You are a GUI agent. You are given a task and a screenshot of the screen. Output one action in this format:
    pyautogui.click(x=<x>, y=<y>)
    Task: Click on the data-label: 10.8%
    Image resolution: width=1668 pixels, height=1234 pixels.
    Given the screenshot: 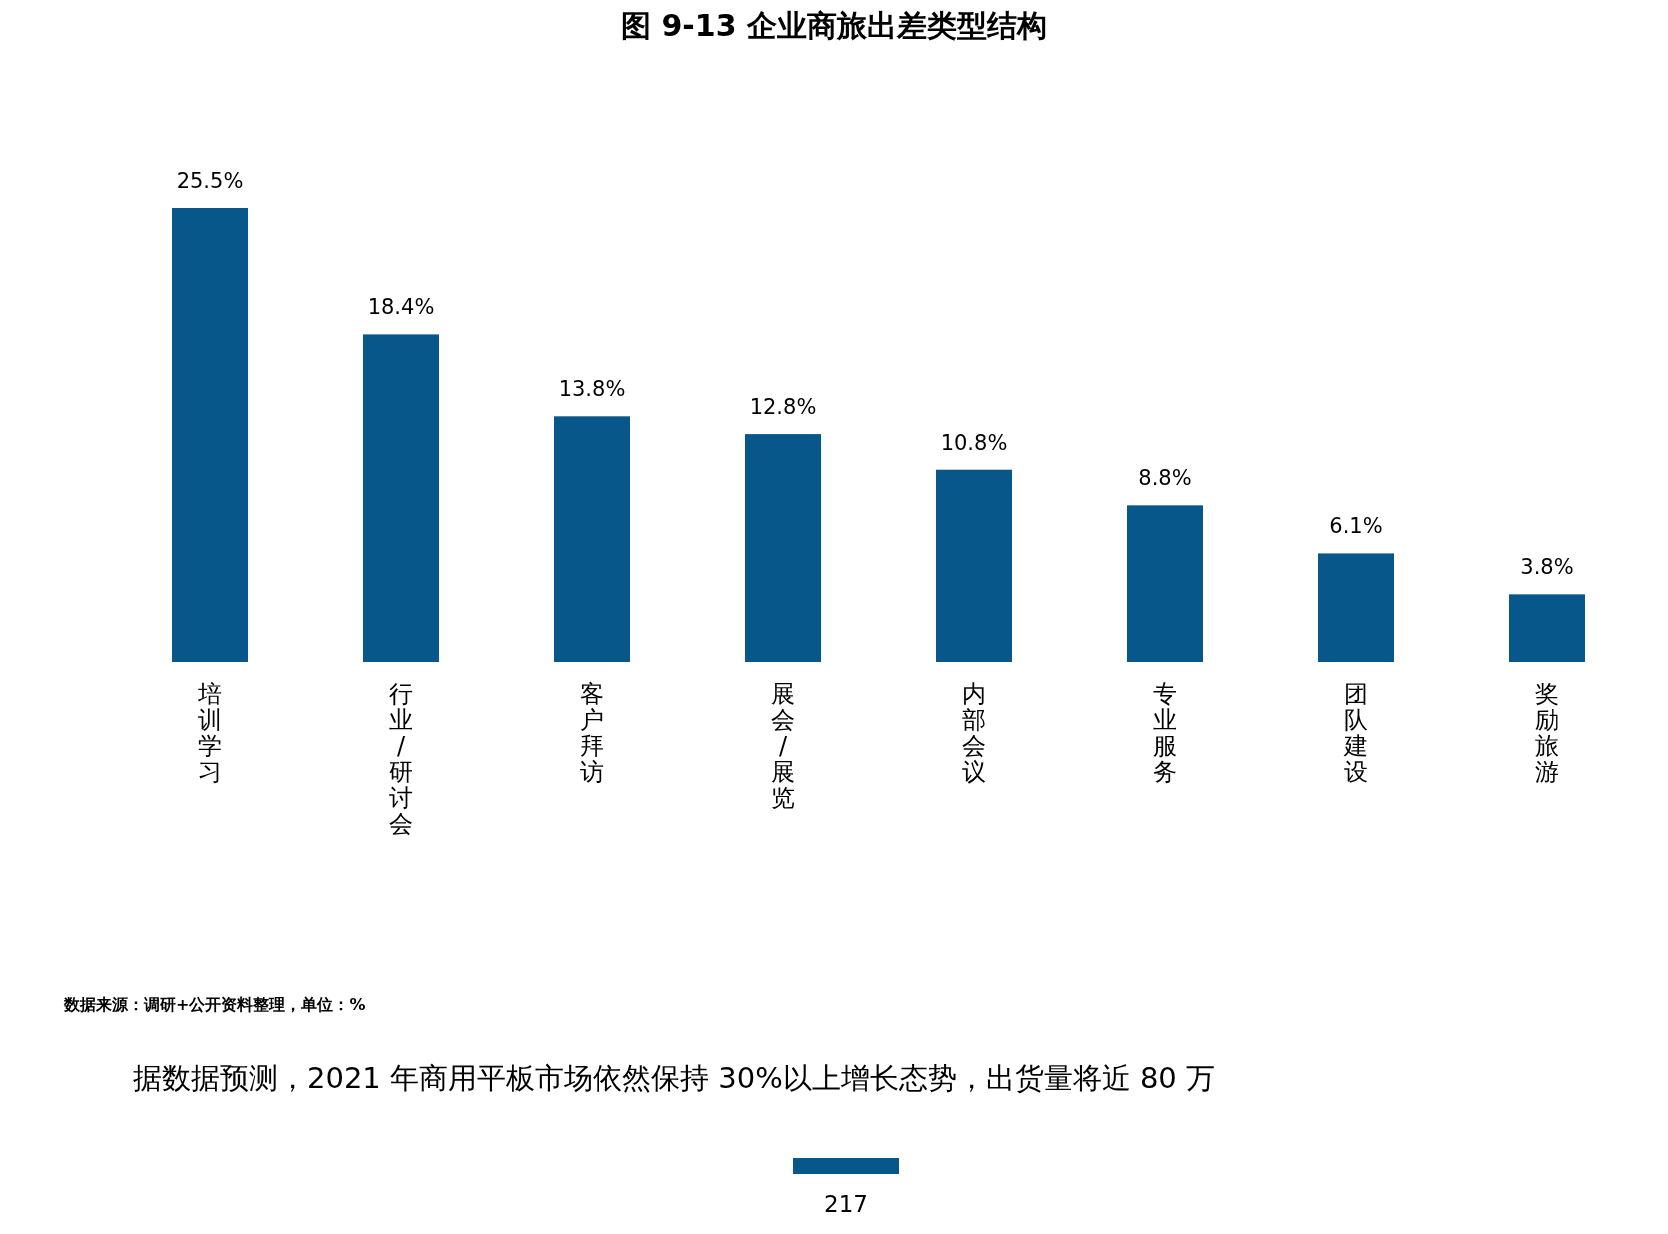 What is the action you would take?
    pyautogui.click(x=974, y=442)
    